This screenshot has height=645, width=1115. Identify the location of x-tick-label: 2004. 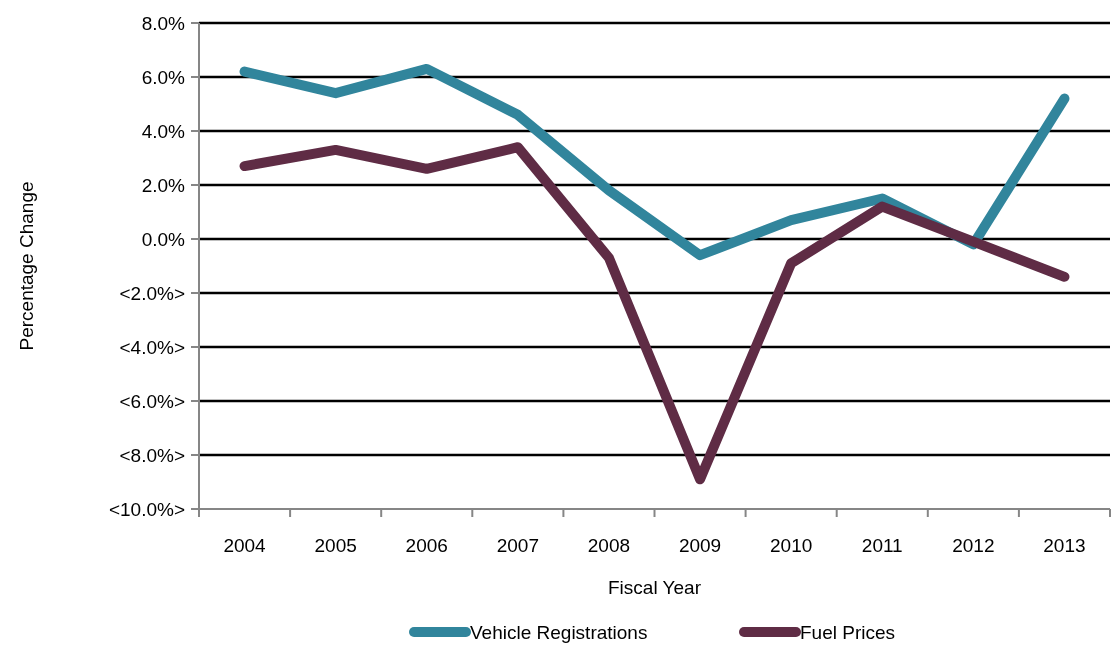
(245, 545).